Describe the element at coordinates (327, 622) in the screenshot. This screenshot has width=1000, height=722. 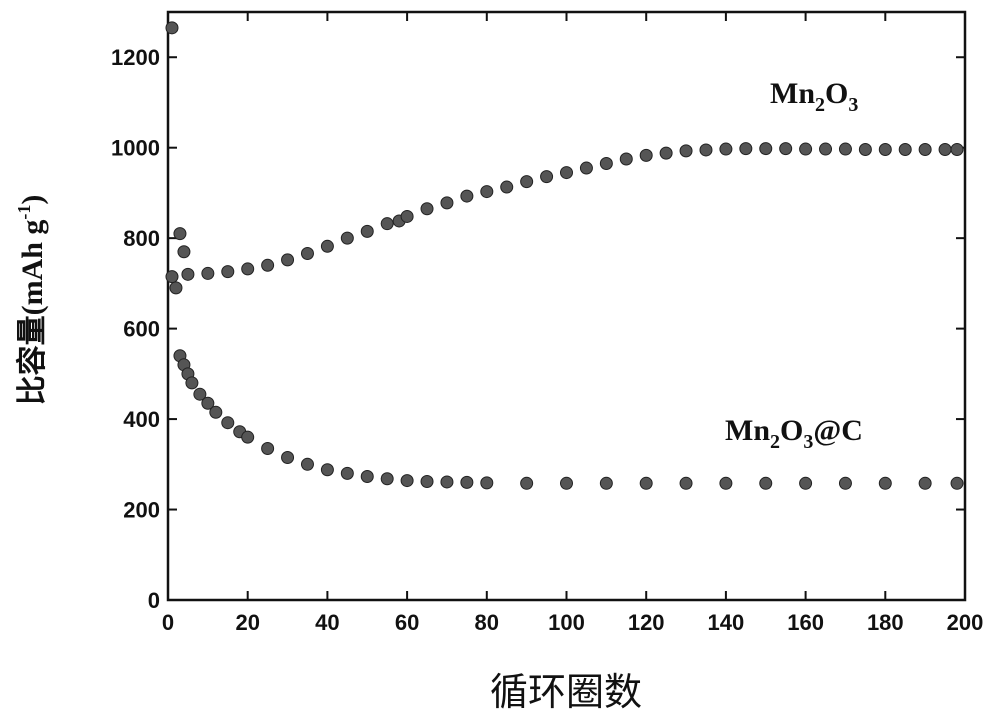
I see `x-tick-label: 40` at that location.